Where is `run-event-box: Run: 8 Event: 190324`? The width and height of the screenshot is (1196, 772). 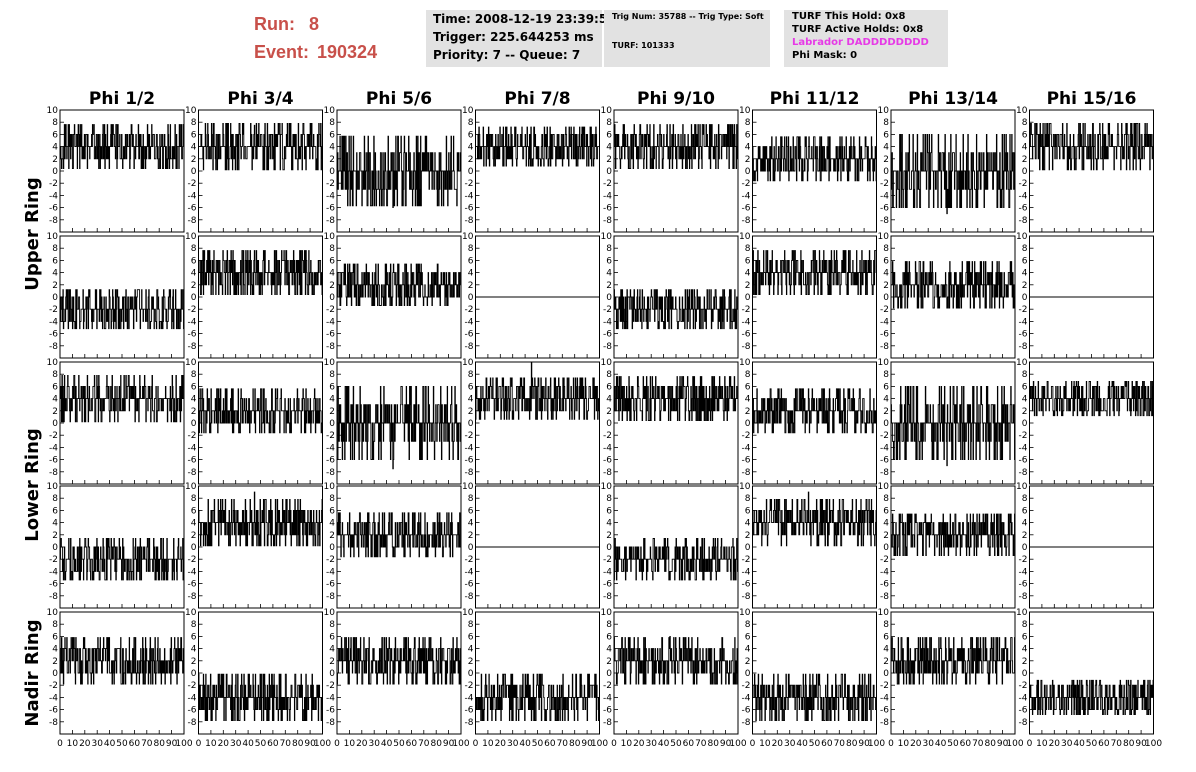 run-event-box: Run: 8 Event: 190324 is located at coordinates (315, 38).